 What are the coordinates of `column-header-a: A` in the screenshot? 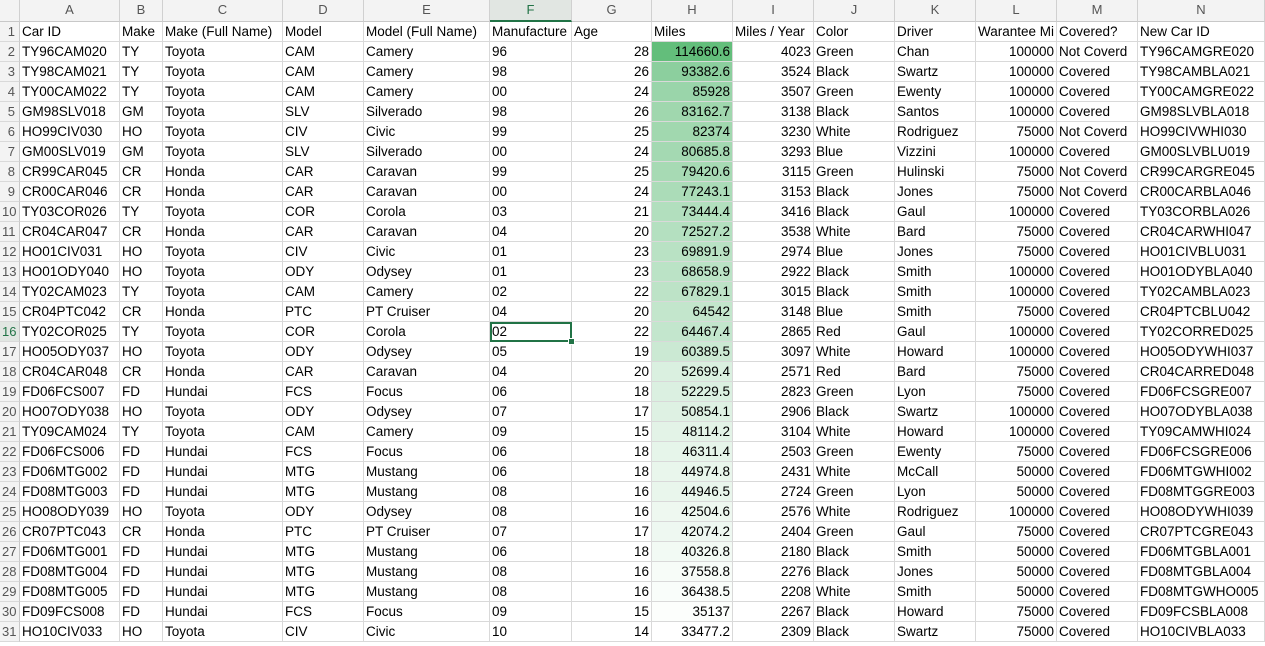 It's located at (70, 11).